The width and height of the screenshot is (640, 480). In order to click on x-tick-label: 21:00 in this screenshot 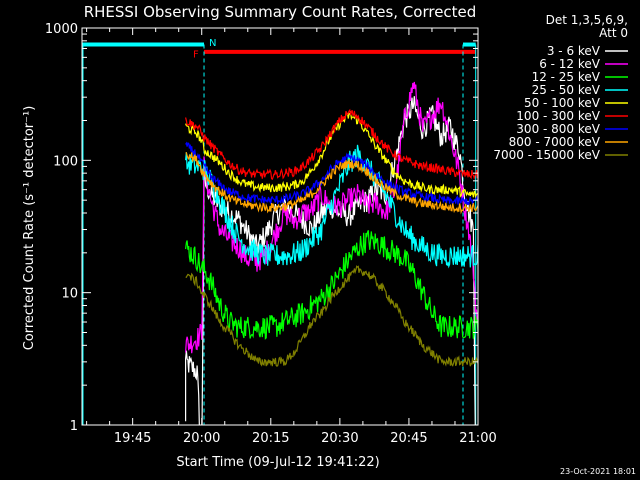, I will do `click(477, 438)`.